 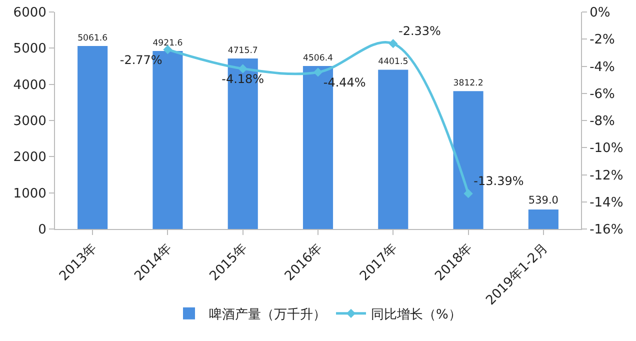 I want to click on y2-tick-label: -2%, so click(x=602, y=40).